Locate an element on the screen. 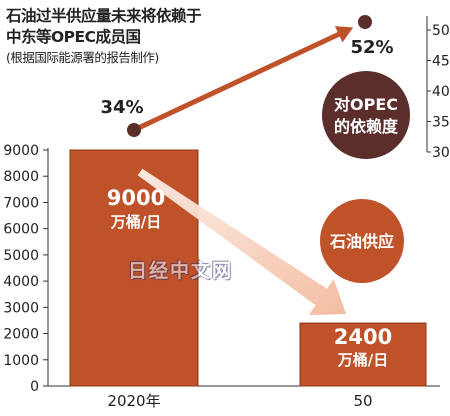  bar-2-unit-label: 万桶/日 is located at coordinates (362, 360).